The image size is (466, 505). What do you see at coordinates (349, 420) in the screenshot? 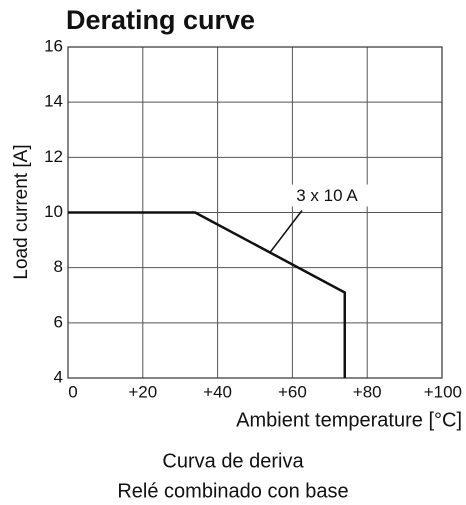
I see `x-axis-label: Ambient temperature [°C]` at bounding box center [349, 420].